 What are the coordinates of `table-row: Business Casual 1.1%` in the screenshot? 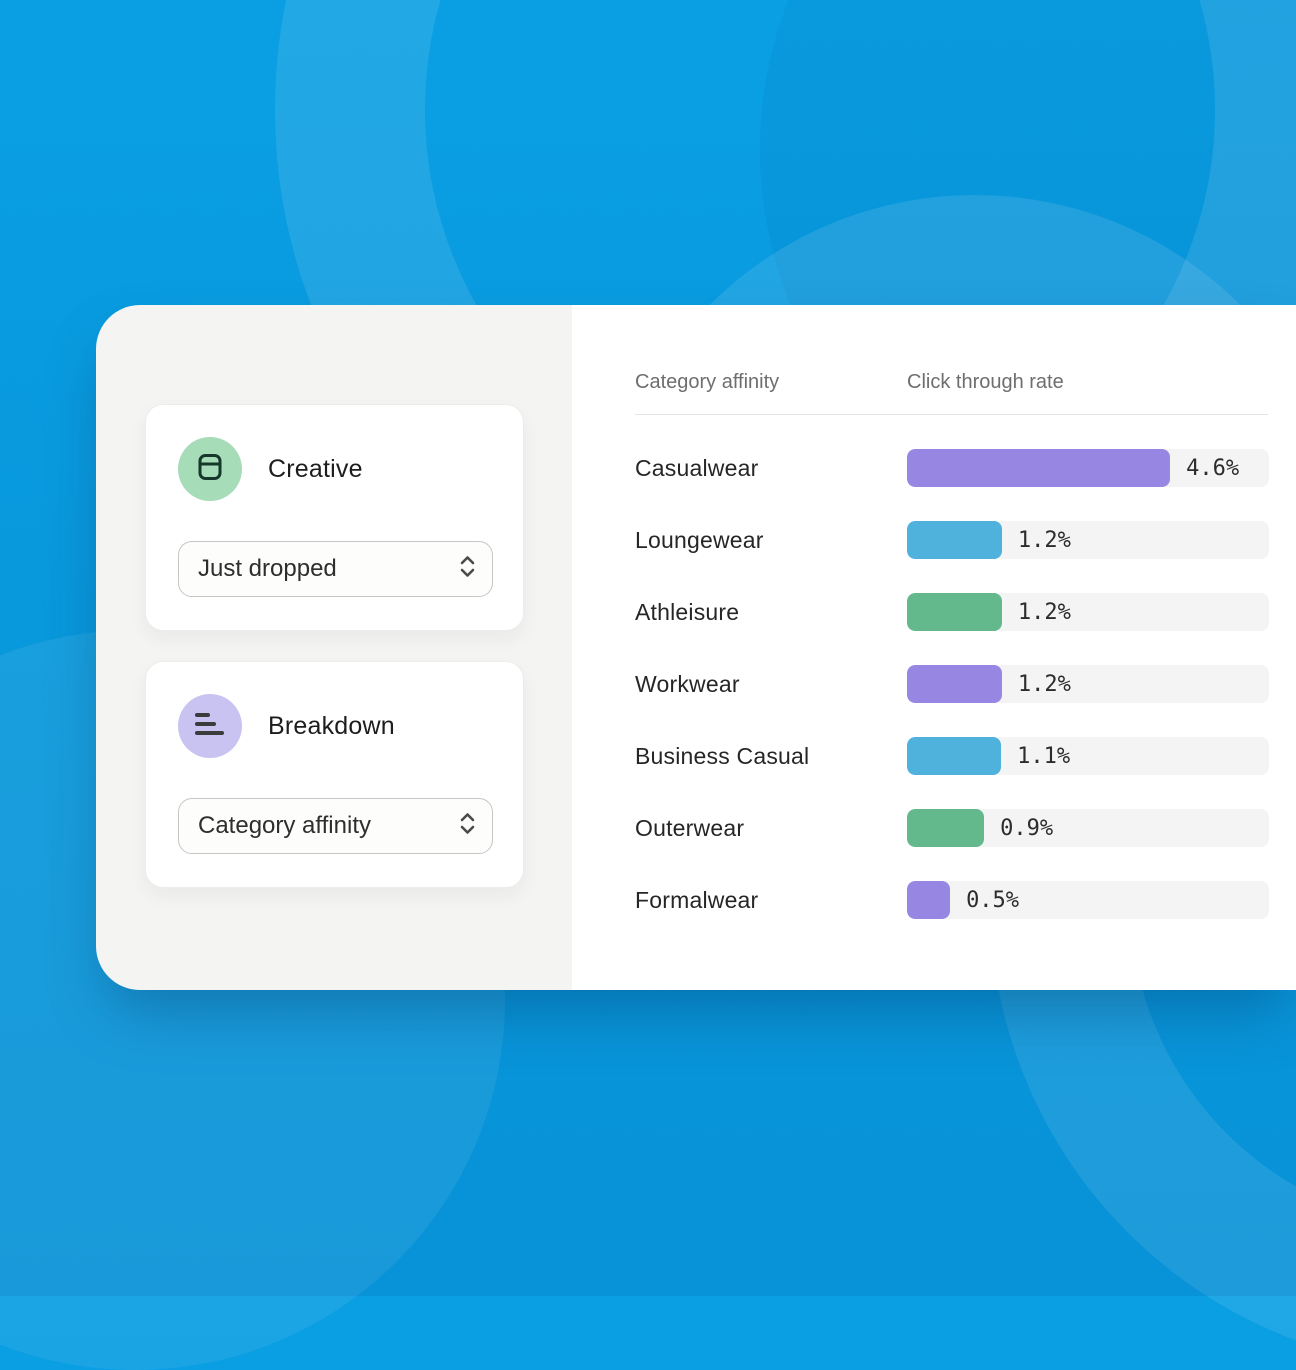 It's located at (952, 756).